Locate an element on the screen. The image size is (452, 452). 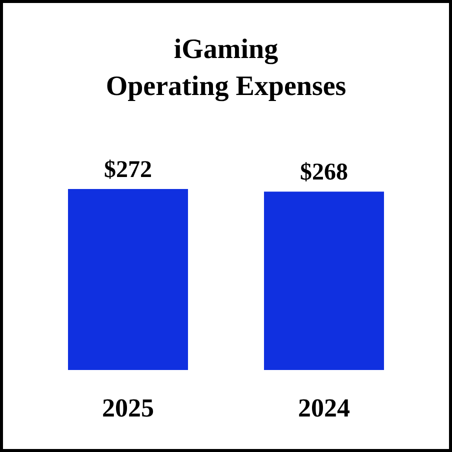
chart-title: iGaming Operating Expenses is located at coordinates (226, 68).